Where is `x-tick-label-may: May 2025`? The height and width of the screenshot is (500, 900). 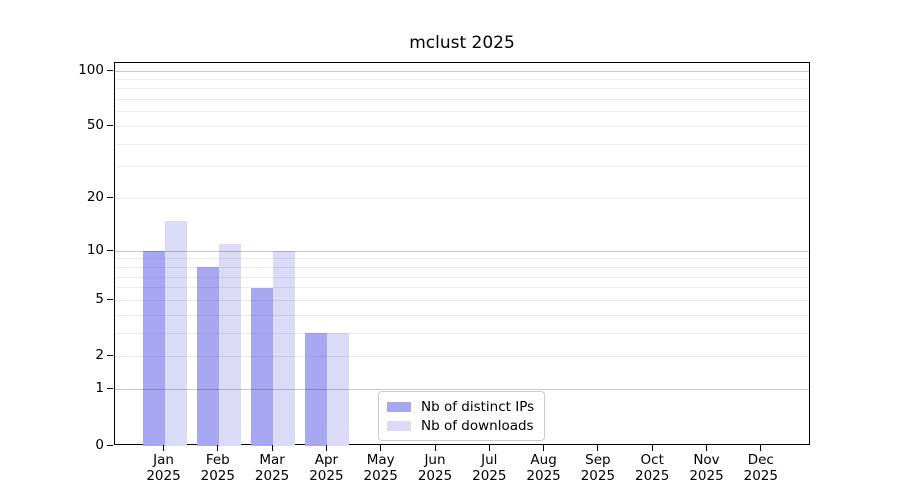
x-tick-label-may: May 2025 is located at coordinates (381, 468).